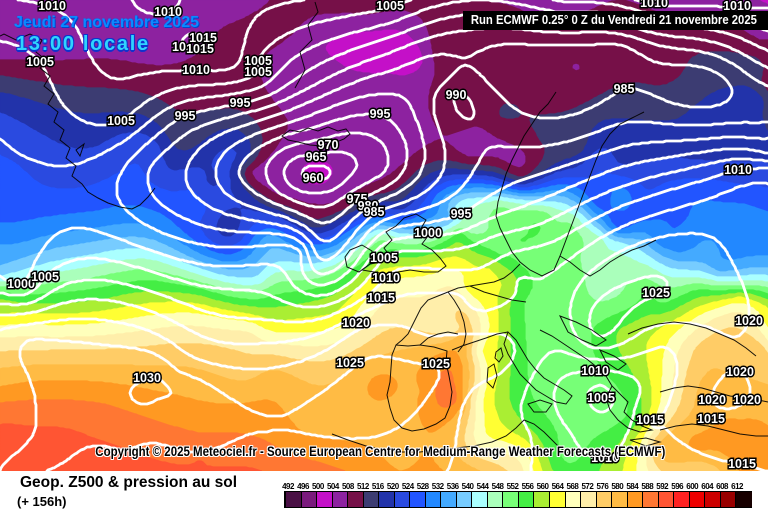 The width and height of the screenshot is (768, 512). Describe the element at coordinates (368, 206) in the screenshot. I see `svg-text: 980` at that location.